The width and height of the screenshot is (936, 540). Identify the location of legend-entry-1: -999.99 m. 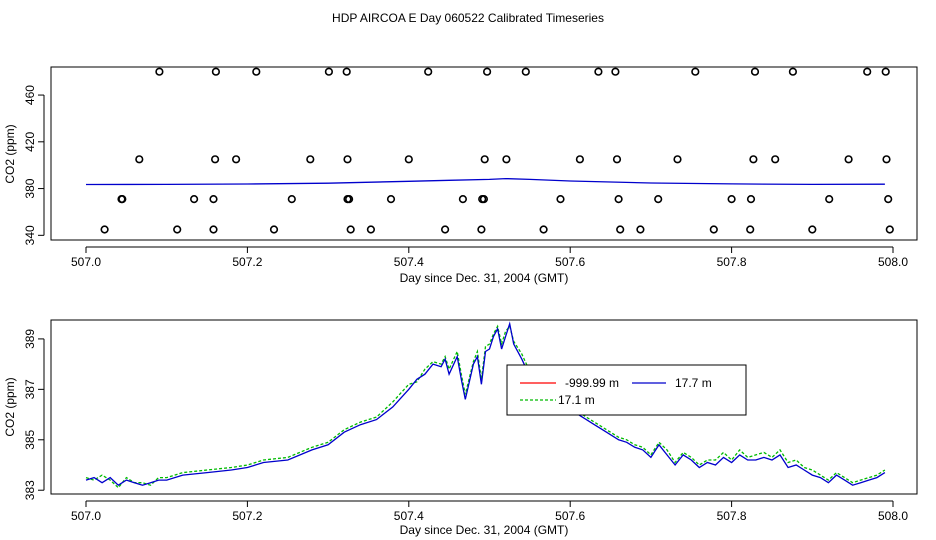
(592, 383).